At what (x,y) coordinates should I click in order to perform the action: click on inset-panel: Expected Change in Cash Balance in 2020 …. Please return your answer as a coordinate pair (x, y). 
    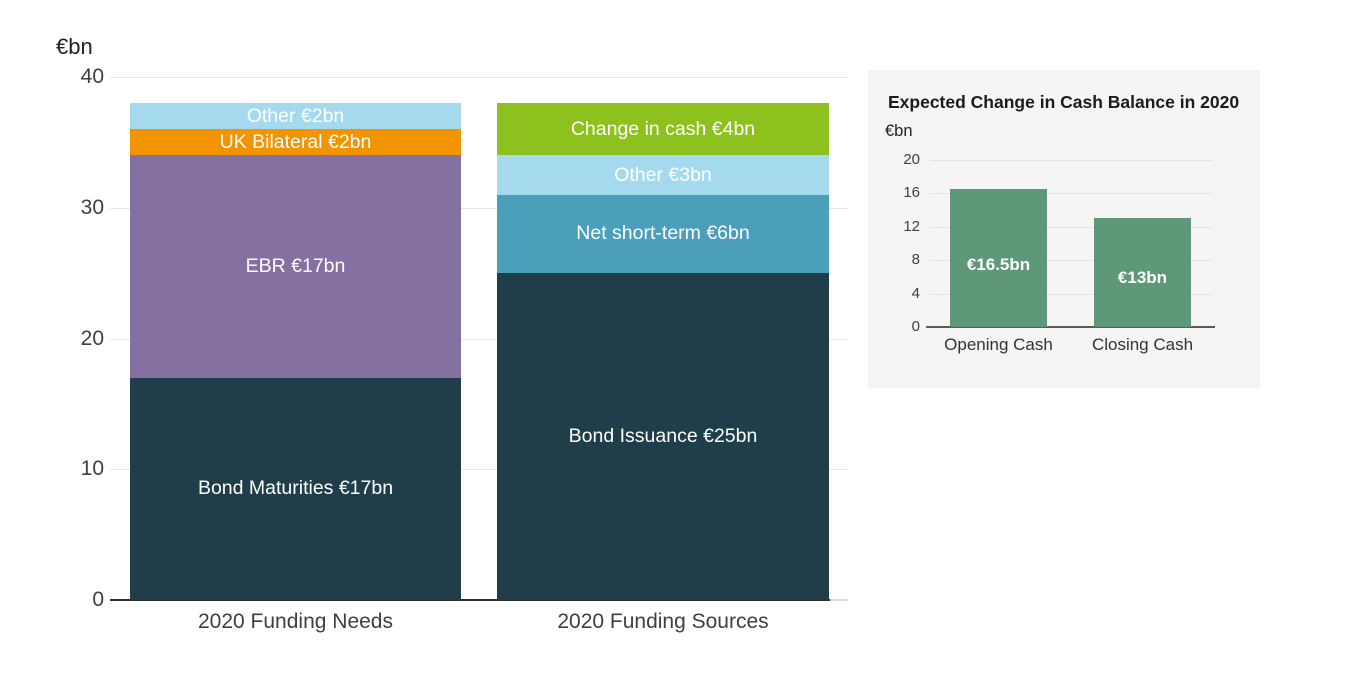
    Looking at the image, I should click on (1064, 229).